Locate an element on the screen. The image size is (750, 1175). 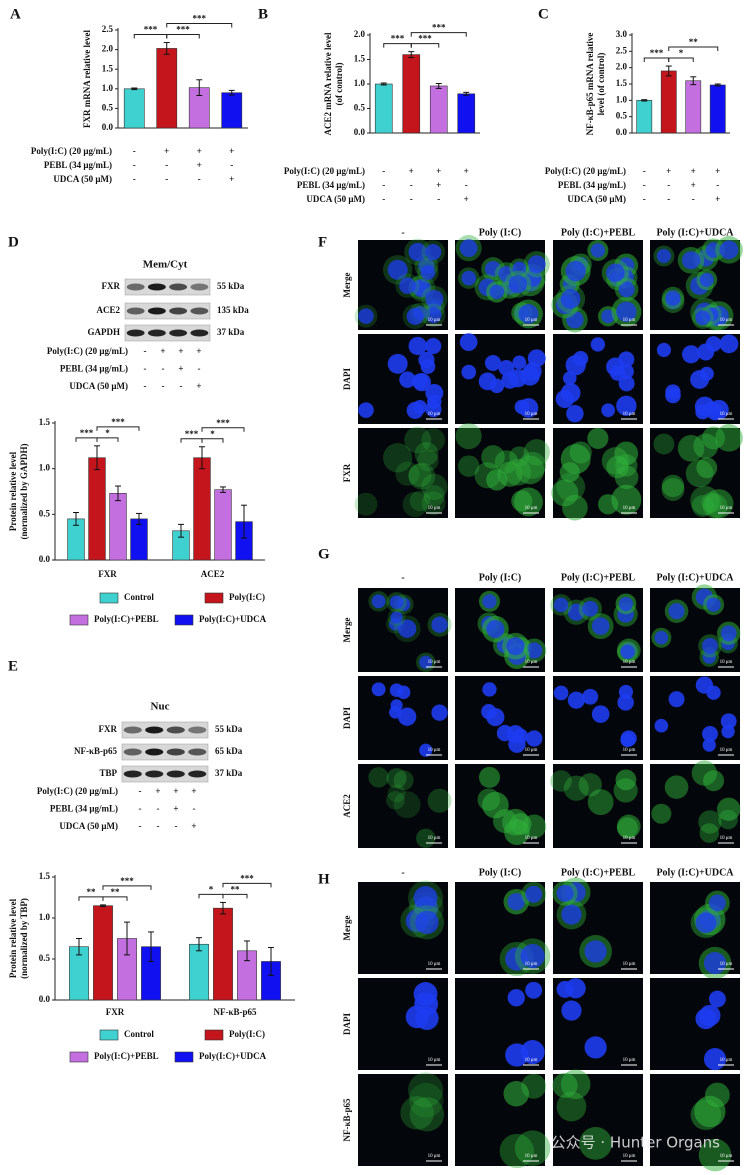
y-axis-label: Protein relative level is located at coordinates (13, 938).